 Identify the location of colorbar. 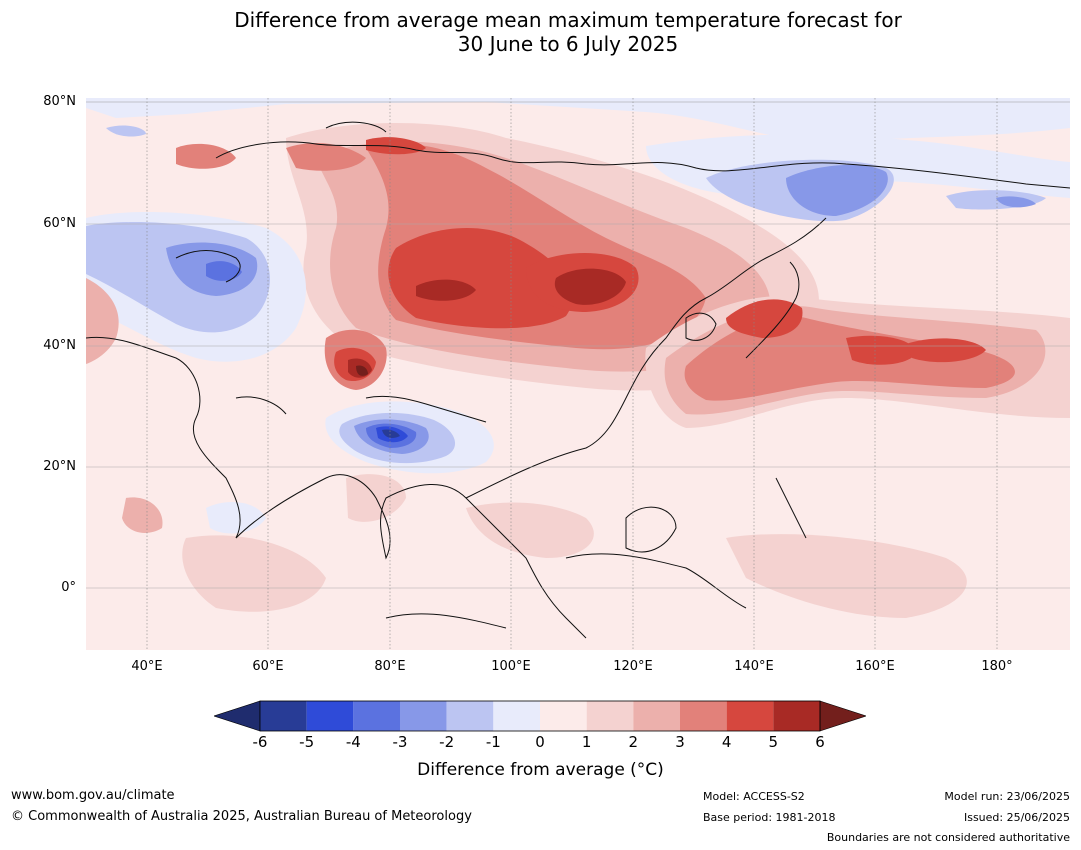
(540, 716).